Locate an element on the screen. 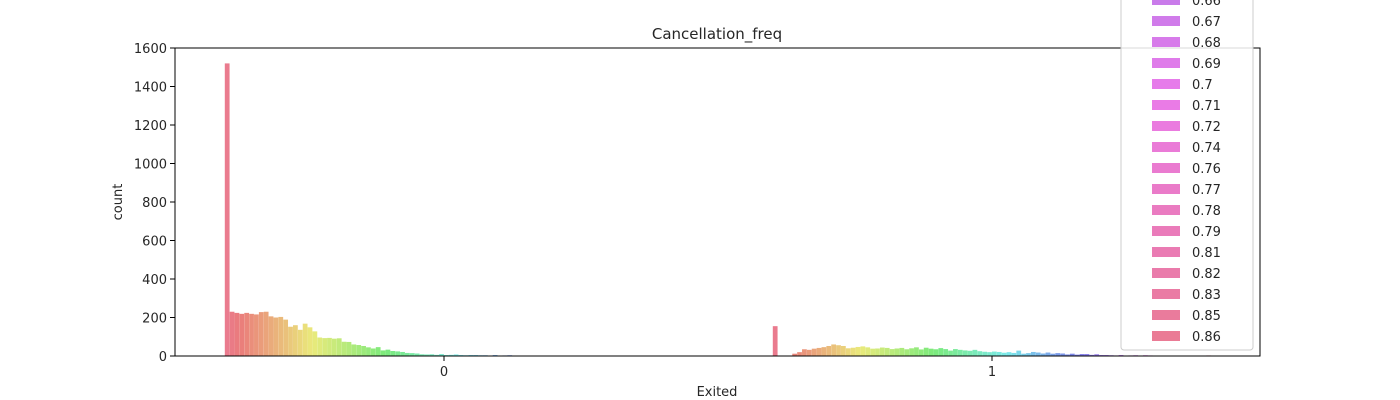 This screenshot has height=400, width=1400. legend-label: 0.85 is located at coordinates (1206, 316).